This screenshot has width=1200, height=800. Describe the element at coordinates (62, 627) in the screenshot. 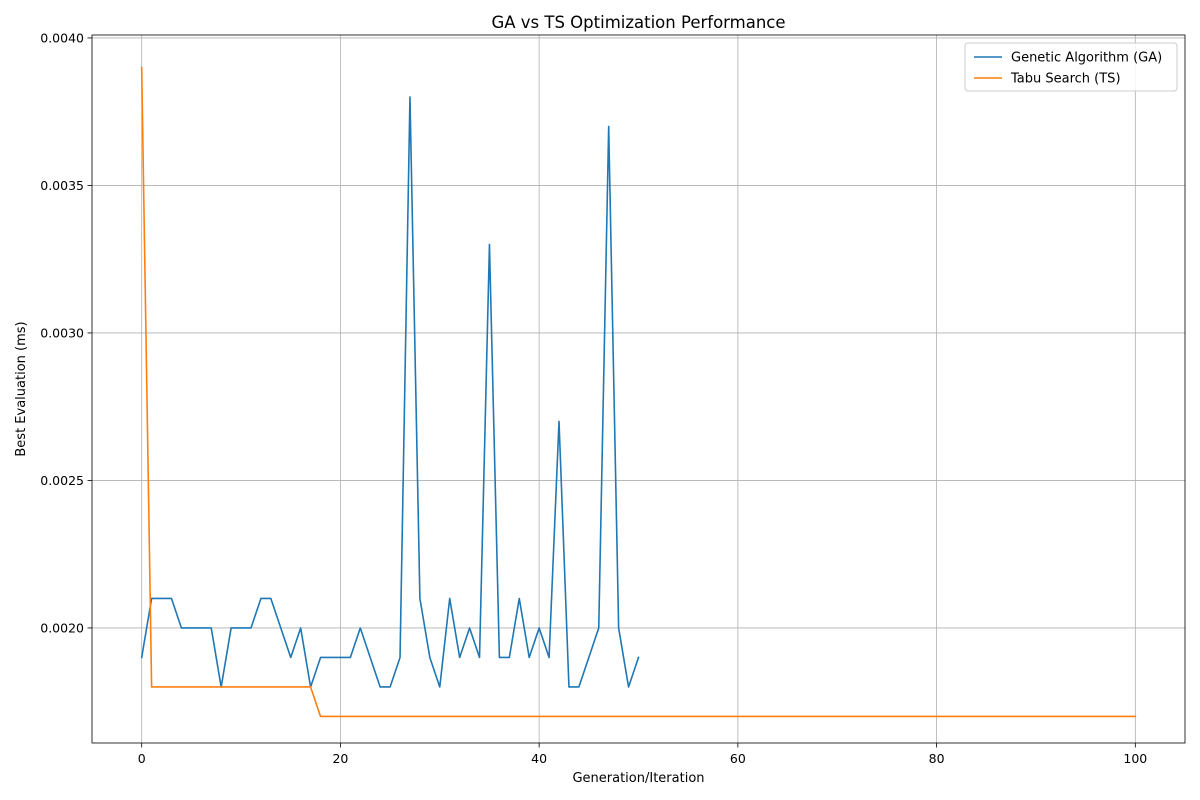

I see `y-tick-label: 0.0020` at that location.